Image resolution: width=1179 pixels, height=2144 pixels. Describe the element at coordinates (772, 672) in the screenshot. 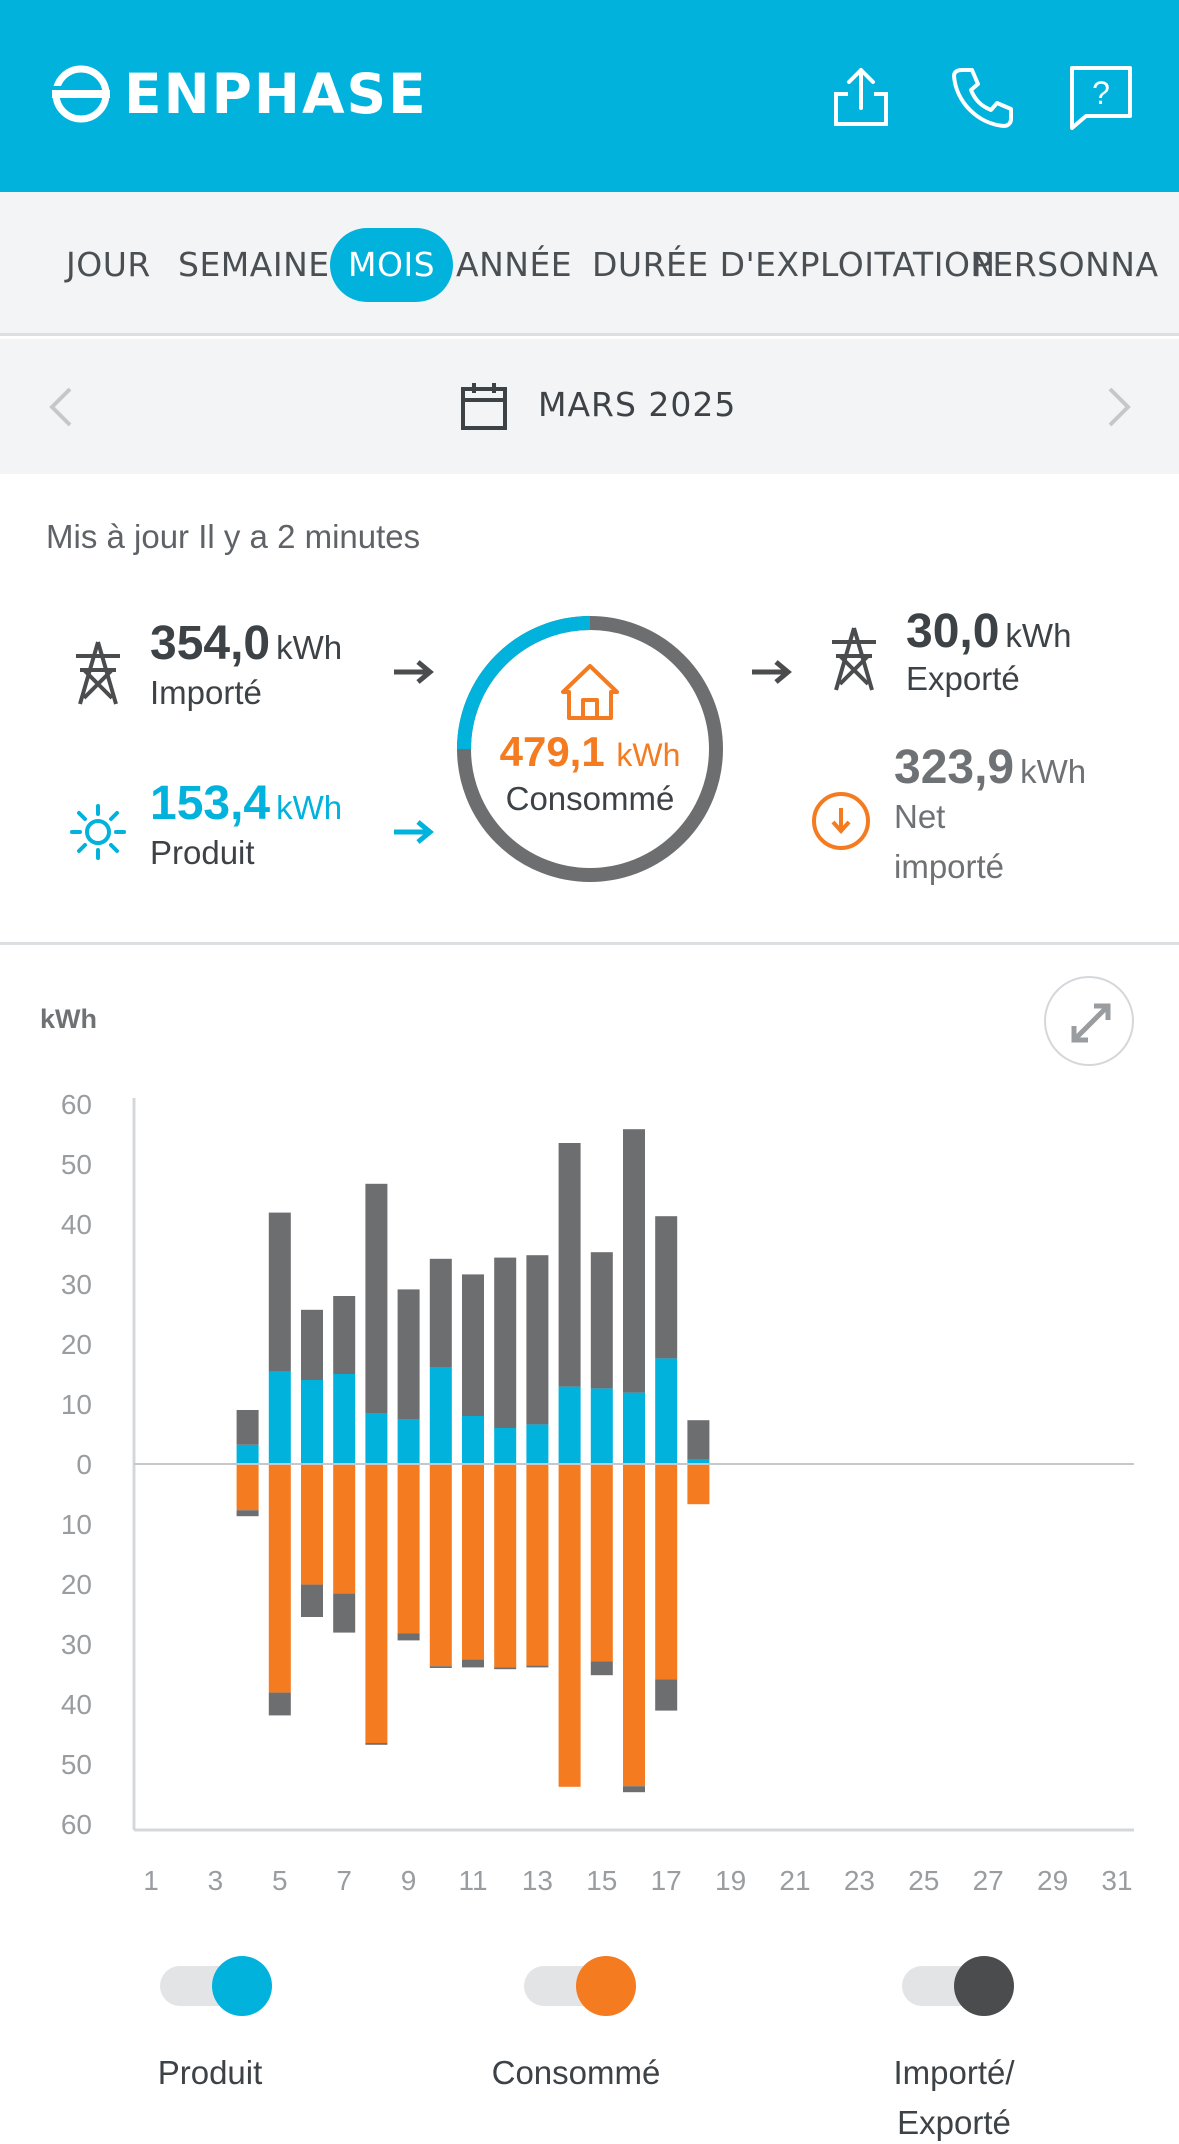

I see `arrow-right-export-icon` at that location.